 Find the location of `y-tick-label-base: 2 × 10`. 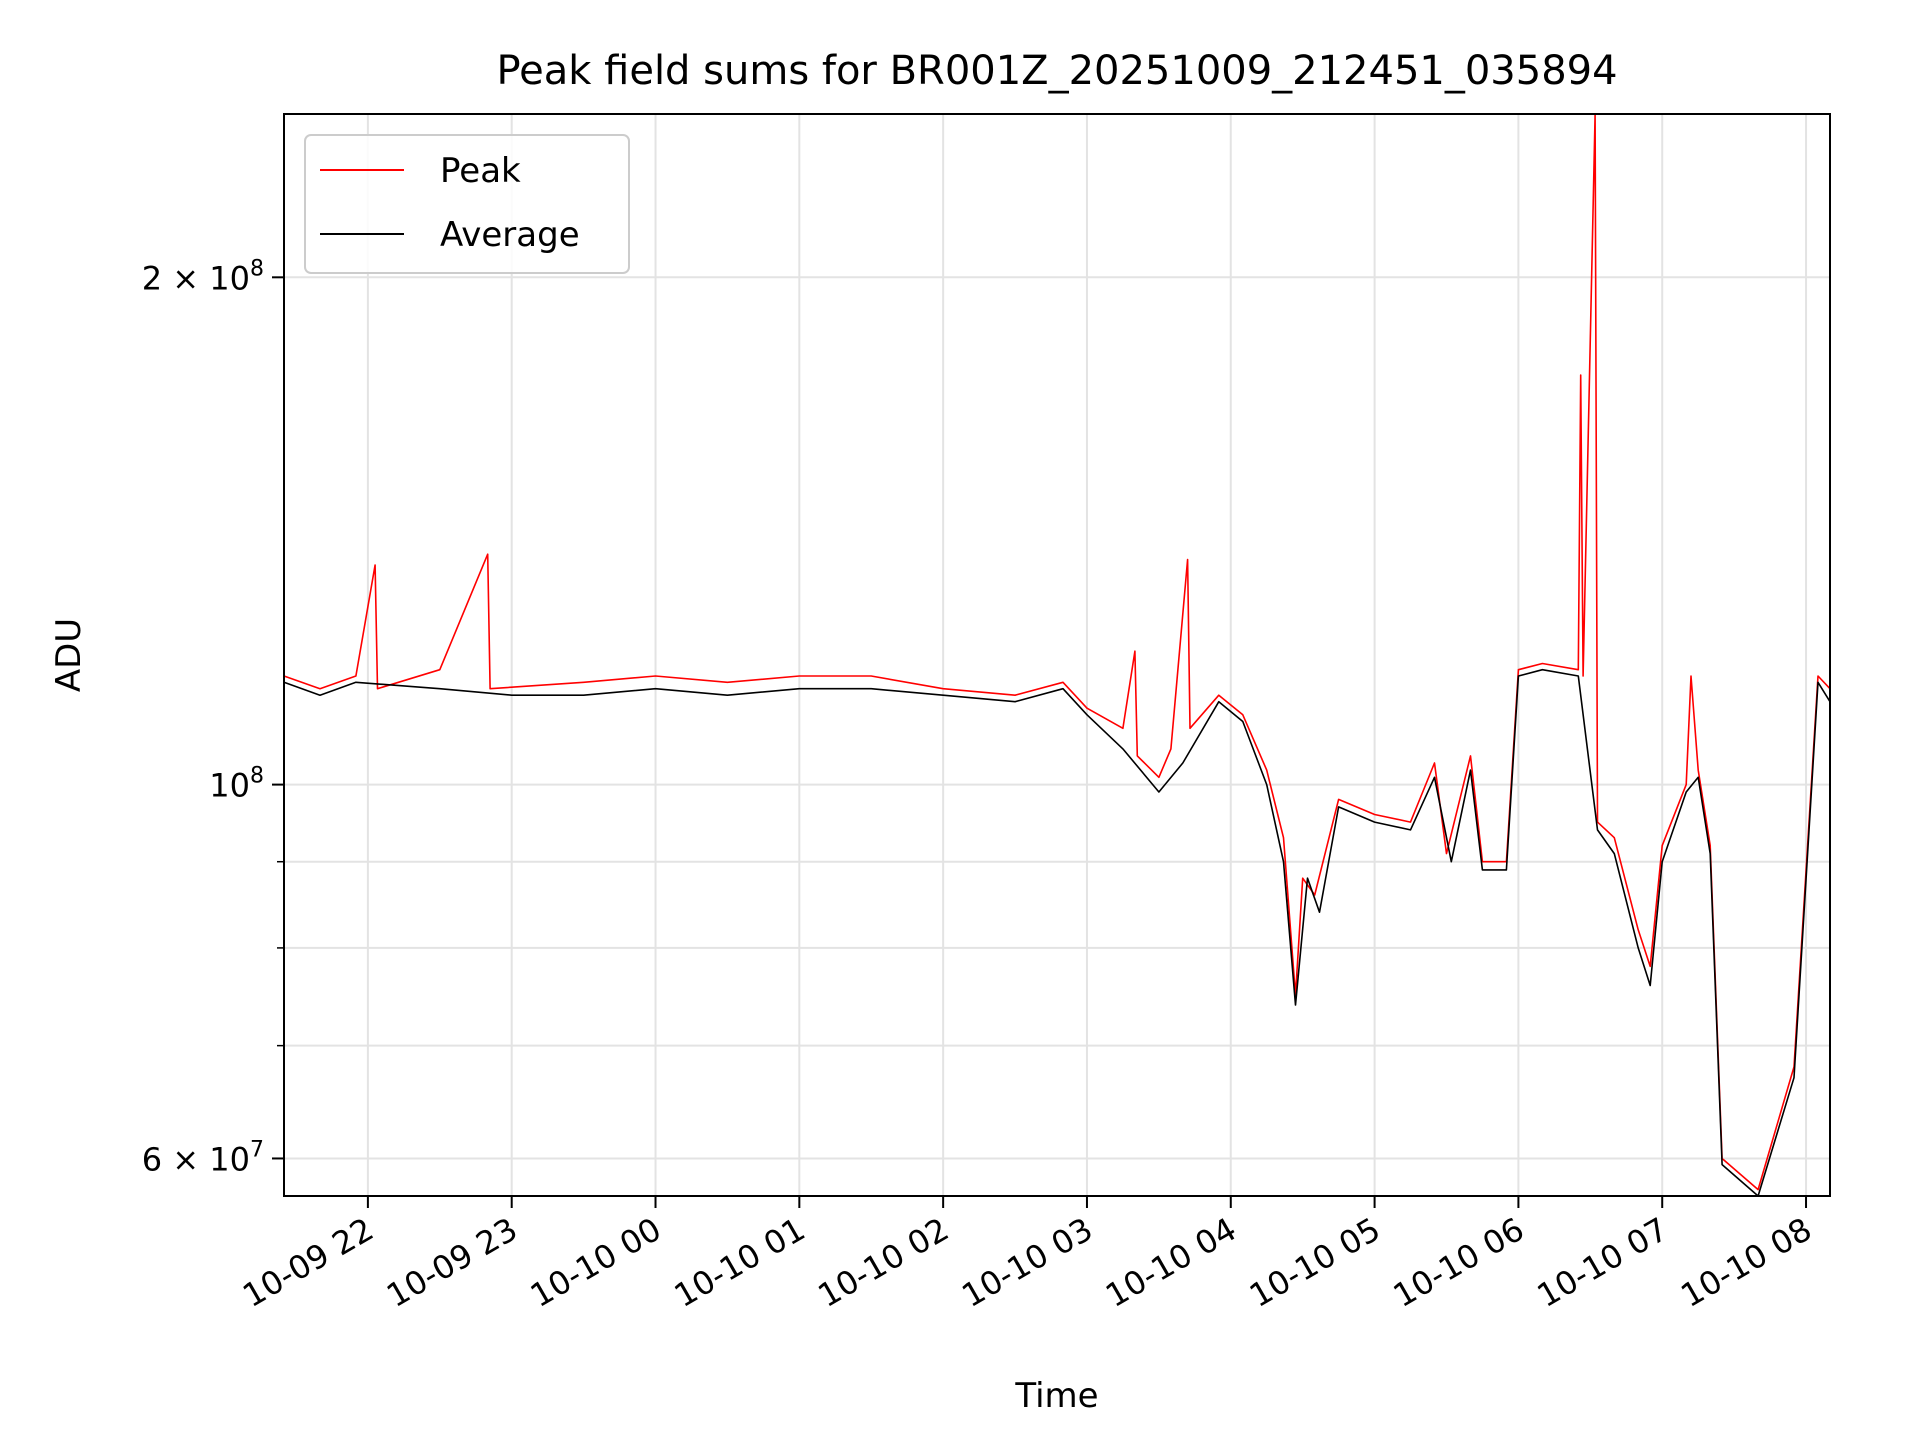

y-tick-label-base: 2 × 10 is located at coordinates (196, 278).